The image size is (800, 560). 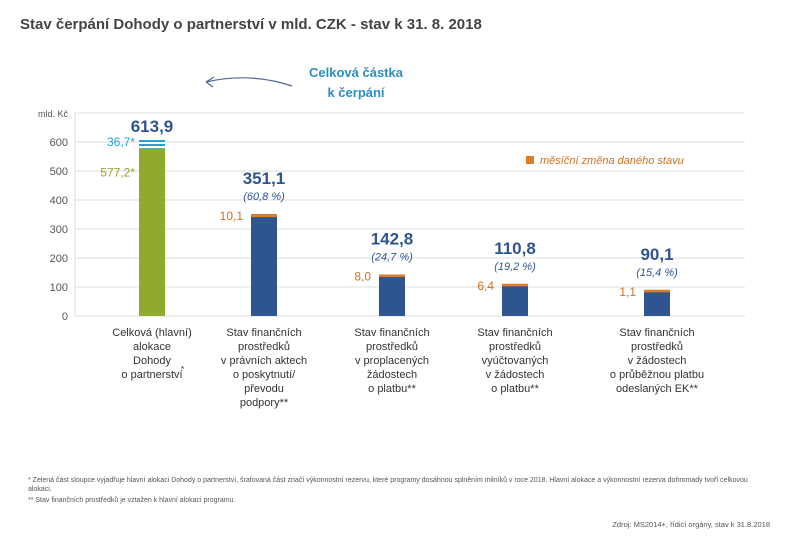 What do you see at coordinates (59, 230) in the screenshot?
I see `y-tick-label: 300` at bounding box center [59, 230].